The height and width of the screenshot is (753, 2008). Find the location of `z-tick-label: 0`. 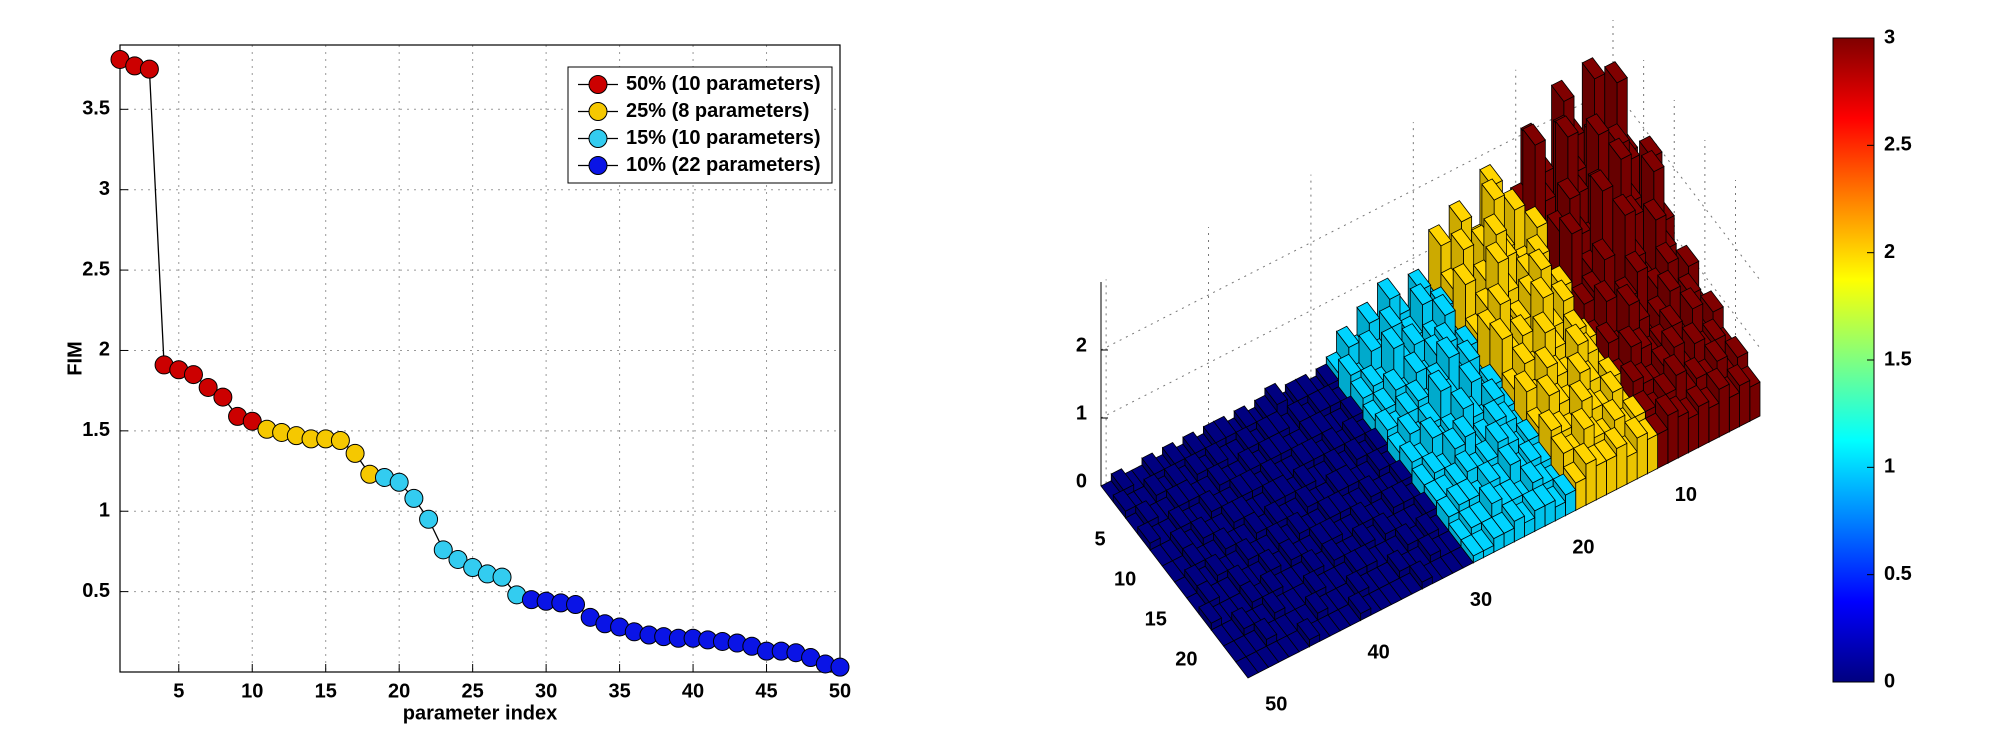

z-tick-label: 0 is located at coordinates (1081, 481).